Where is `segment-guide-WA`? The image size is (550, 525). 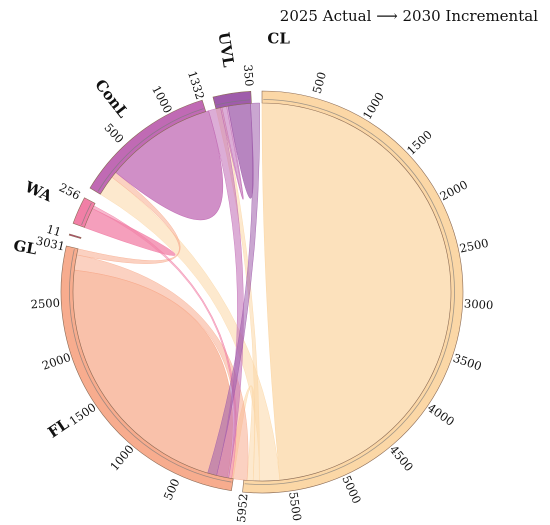 segment-guide-WA is located at coordinates (86, 214).